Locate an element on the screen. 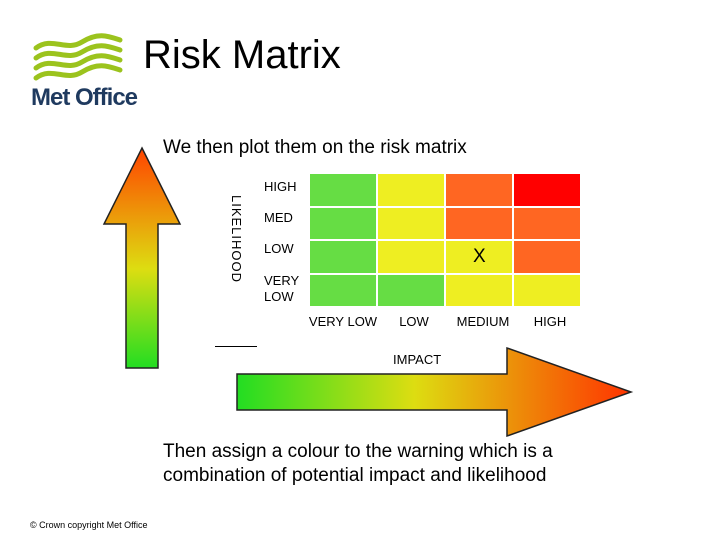  column-label-high: HIGH is located at coordinates (550, 321).